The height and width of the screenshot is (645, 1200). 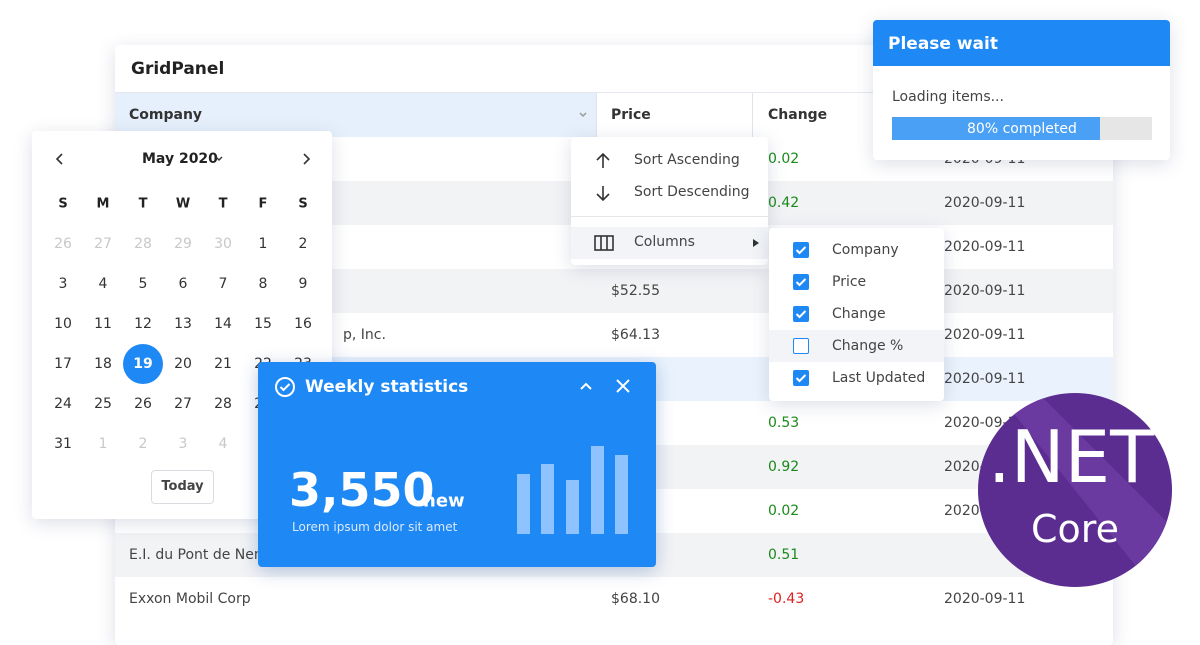 What do you see at coordinates (143, 284) in the screenshot?
I see `day: 5` at bounding box center [143, 284].